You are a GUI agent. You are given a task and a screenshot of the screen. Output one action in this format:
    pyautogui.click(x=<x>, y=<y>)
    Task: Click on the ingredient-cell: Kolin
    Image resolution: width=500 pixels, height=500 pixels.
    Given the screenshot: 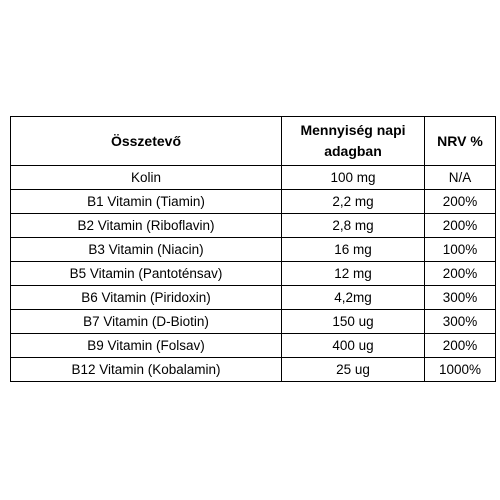 What is the action you would take?
    pyautogui.click(x=146, y=177)
    